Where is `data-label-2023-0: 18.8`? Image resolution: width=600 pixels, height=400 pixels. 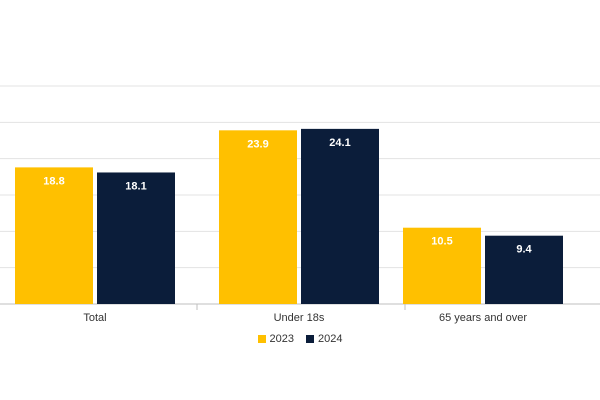 data-label-2023-0: 18.8 is located at coordinates (53, 181).